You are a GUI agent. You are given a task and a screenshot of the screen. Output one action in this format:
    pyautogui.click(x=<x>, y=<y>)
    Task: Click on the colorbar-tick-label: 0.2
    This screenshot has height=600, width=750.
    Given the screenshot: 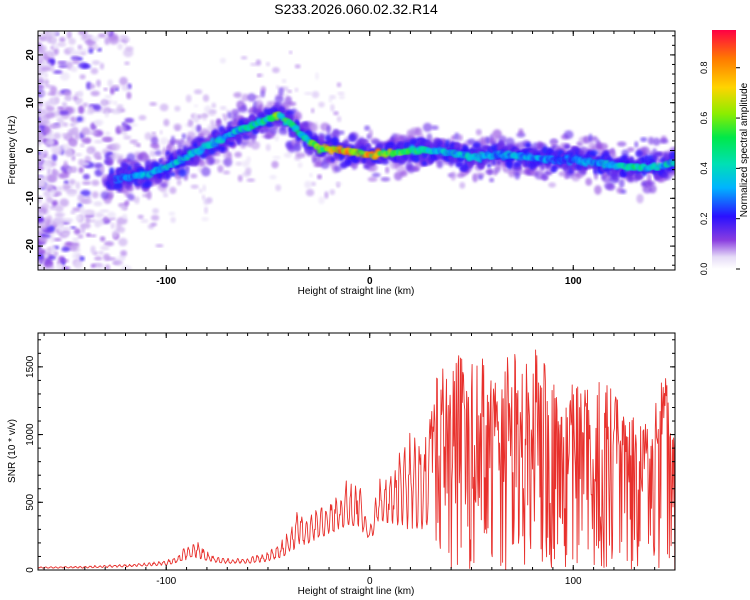 What is the action you would take?
    pyautogui.click(x=704, y=218)
    